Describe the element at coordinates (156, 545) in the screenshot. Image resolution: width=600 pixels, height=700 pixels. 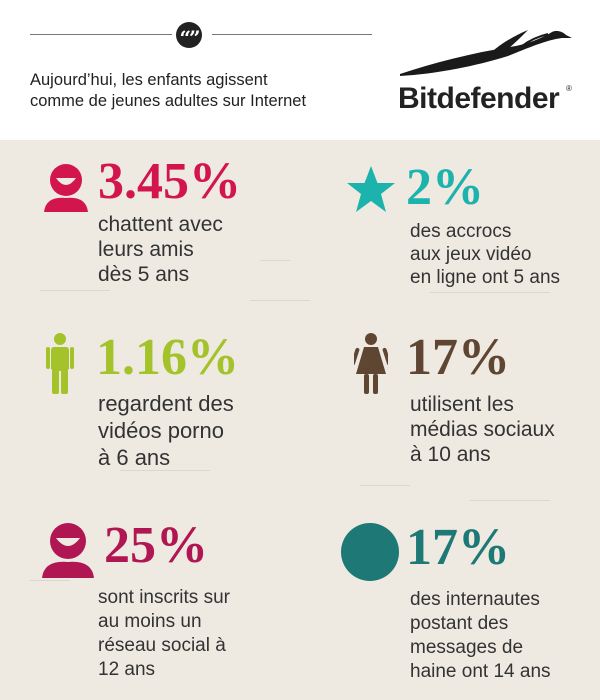
I see `stat-value: 25%` at that location.